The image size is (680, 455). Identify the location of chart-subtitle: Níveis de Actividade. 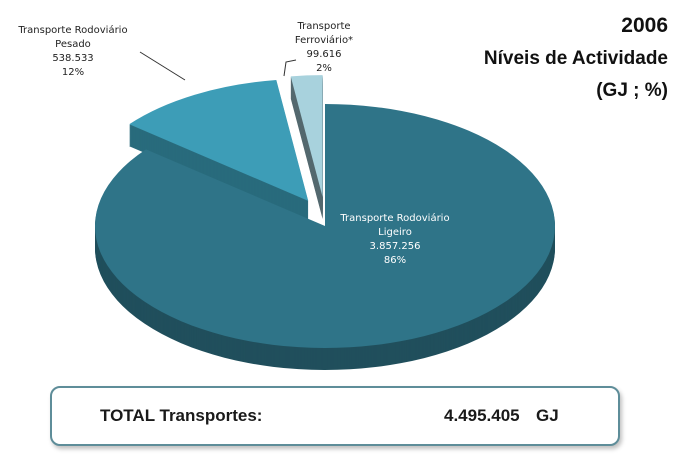
(575, 58).